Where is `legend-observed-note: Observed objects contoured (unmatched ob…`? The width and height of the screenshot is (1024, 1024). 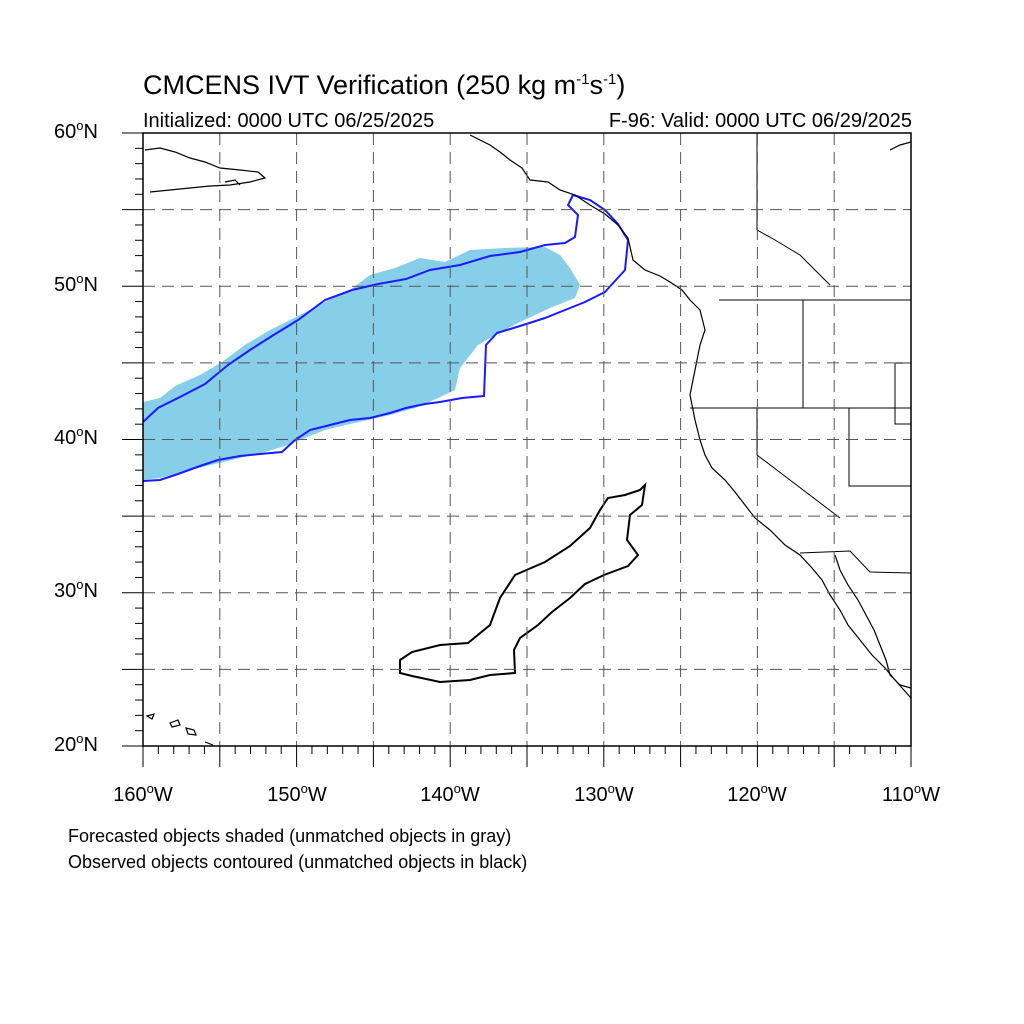 legend-observed-note: Observed objects contoured (unmatched ob… is located at coordinates (298, 862).